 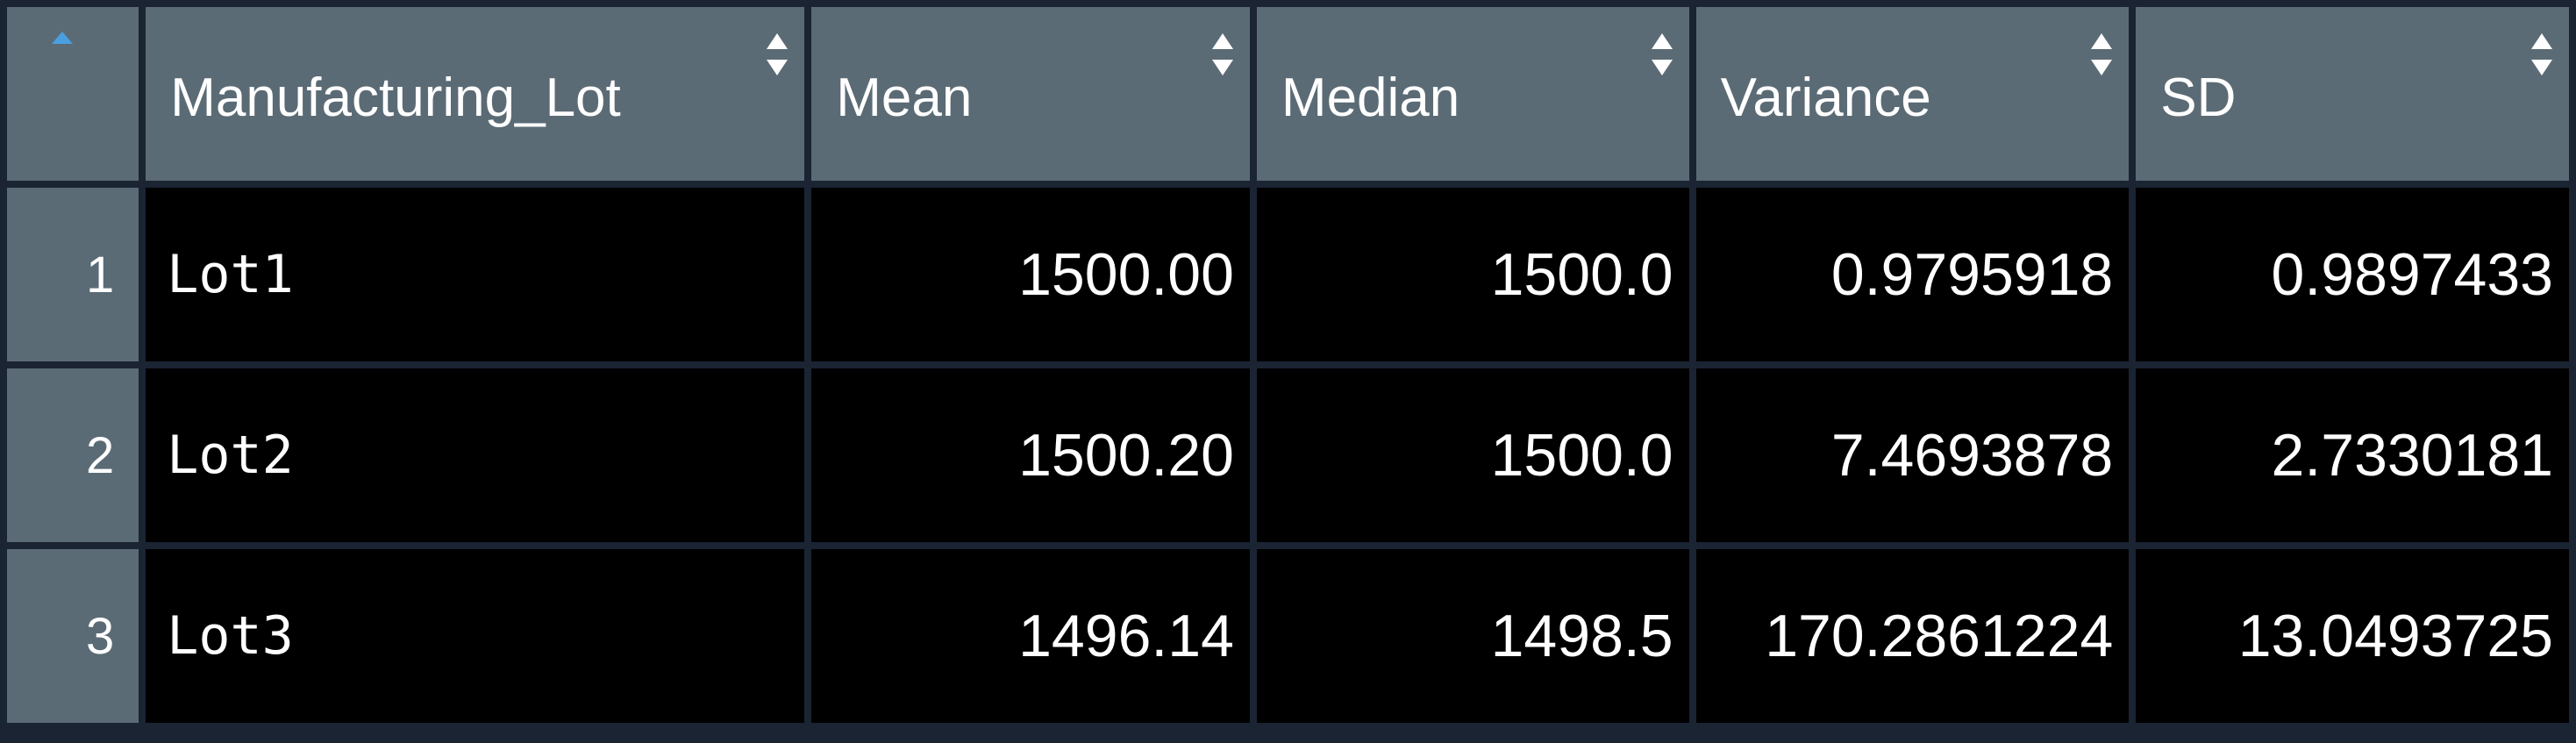 I want to click on row-index: 2, so click(x=73, y=455).